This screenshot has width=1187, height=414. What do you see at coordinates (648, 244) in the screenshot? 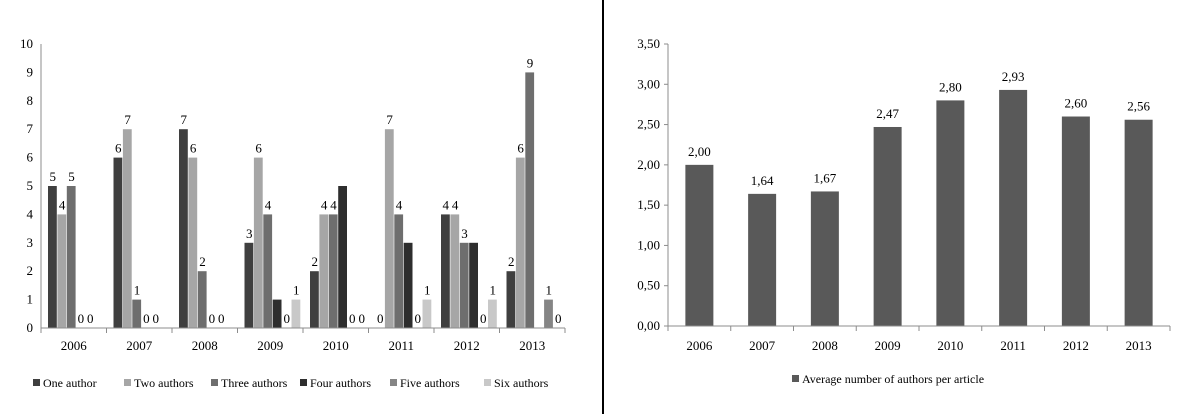
I see `y-tick-label: 1,00` at bounding box center [648, 244].